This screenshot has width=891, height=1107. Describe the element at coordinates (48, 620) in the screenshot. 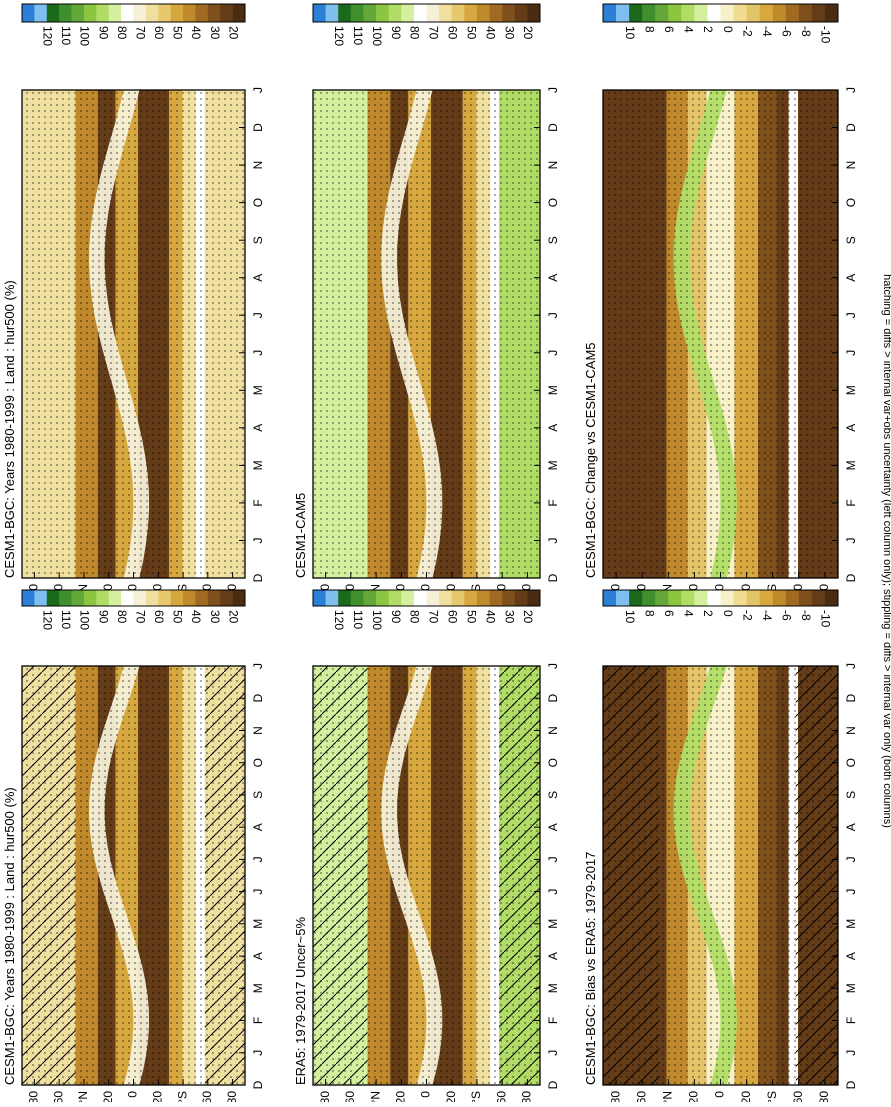

I see `colorbar-tick-label: 120` at that location.